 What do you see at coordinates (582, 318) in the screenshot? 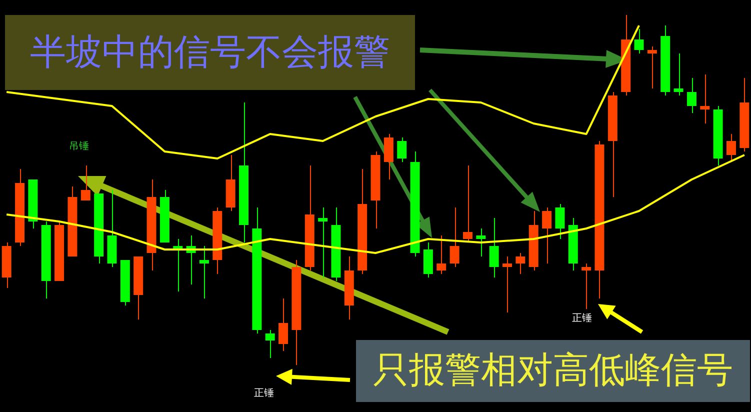
I see `annotation: 正锤` at bounding box center [582, 318].